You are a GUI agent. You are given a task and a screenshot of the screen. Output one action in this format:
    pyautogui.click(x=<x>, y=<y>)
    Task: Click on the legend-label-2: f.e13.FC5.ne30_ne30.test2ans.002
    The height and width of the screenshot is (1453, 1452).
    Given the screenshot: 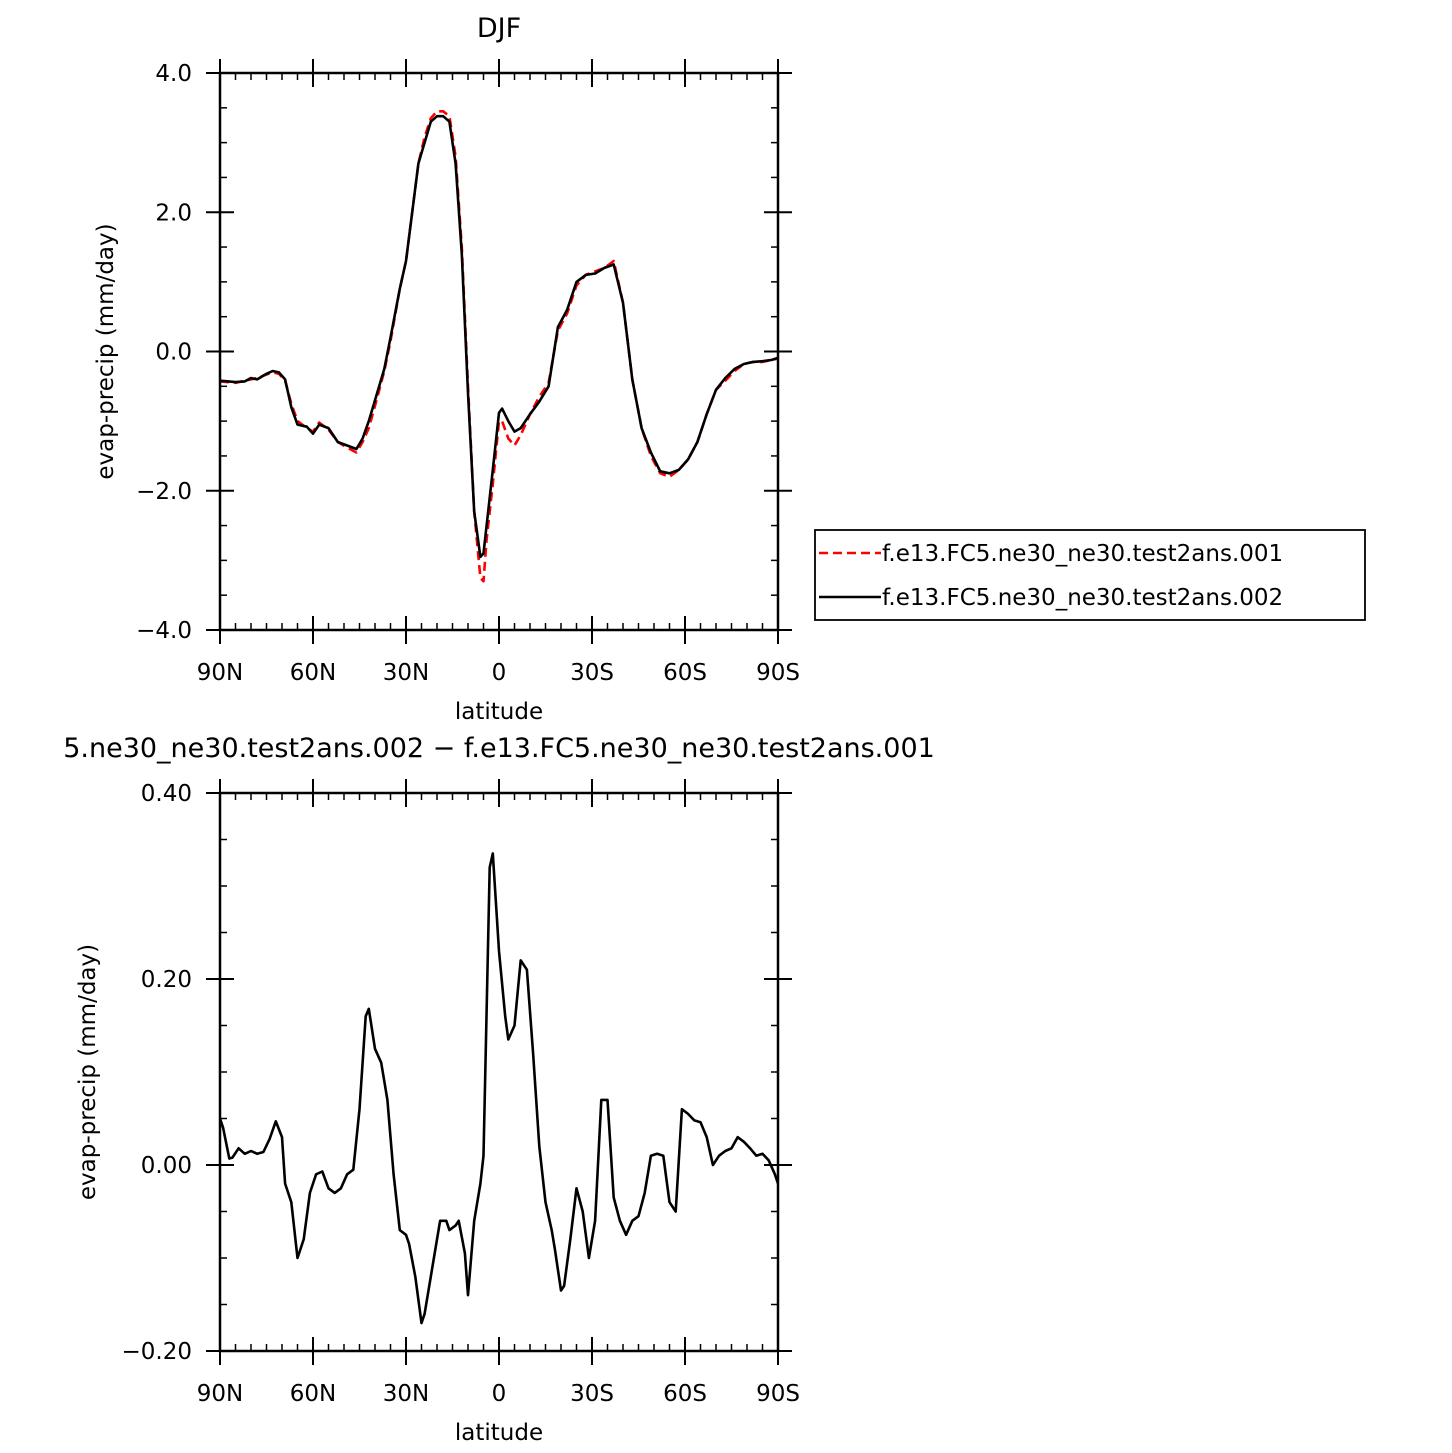 What is the action you would take?
    pyautogui.click(x=1082, y=598)
    